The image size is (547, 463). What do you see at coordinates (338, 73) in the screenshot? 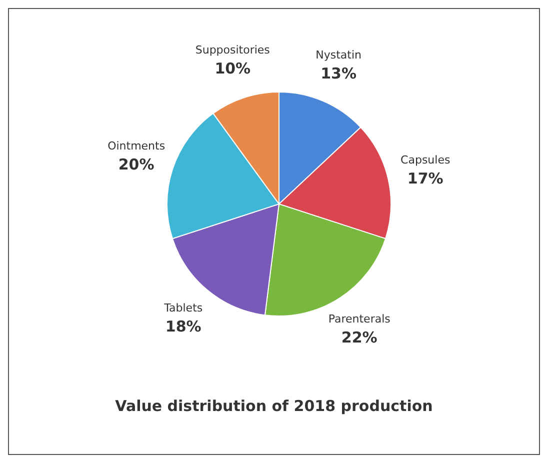
I see `data-label: 13%` at bounding box center [338, 73].